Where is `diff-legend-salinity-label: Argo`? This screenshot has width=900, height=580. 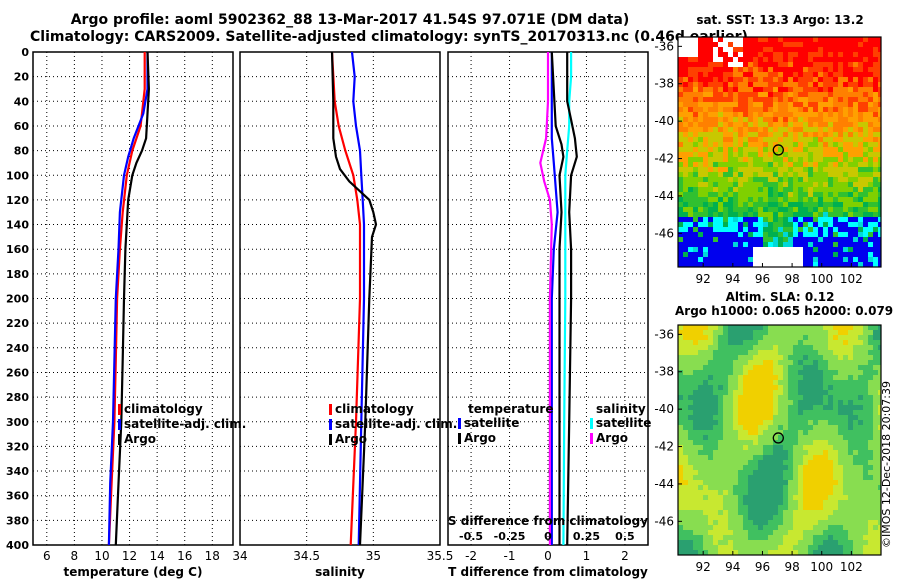
diff-legend-salinity-label: Argo is located at coordinates (612, 438).